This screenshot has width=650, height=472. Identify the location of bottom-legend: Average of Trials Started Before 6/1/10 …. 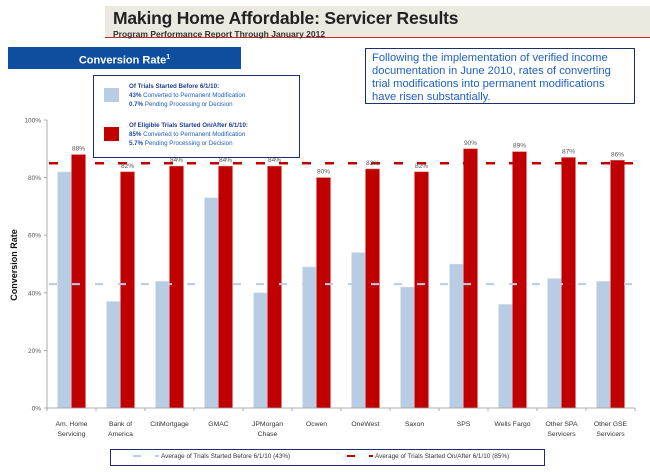
(327, 457).